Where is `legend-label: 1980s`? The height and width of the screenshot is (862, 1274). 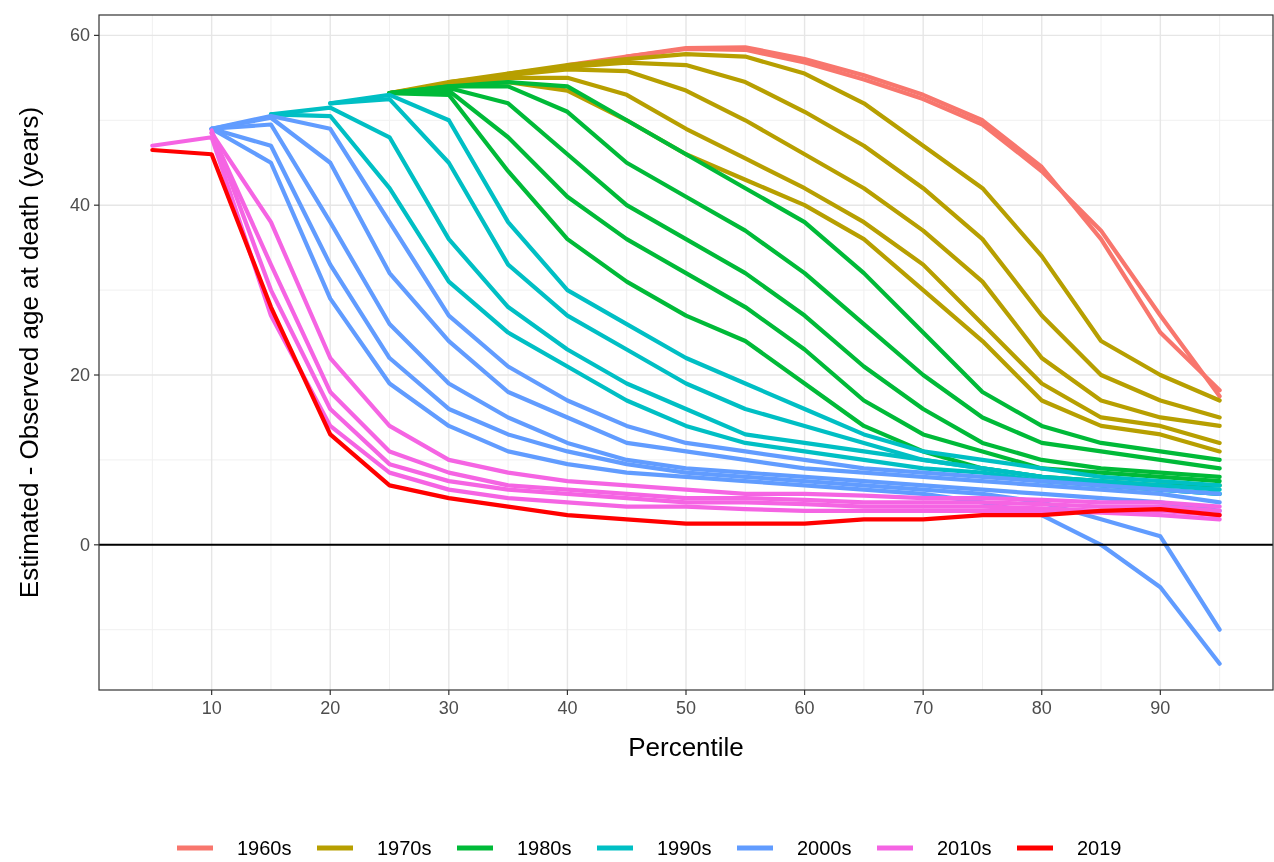
legend-label: 1980s is located at coordinates (544, 848).